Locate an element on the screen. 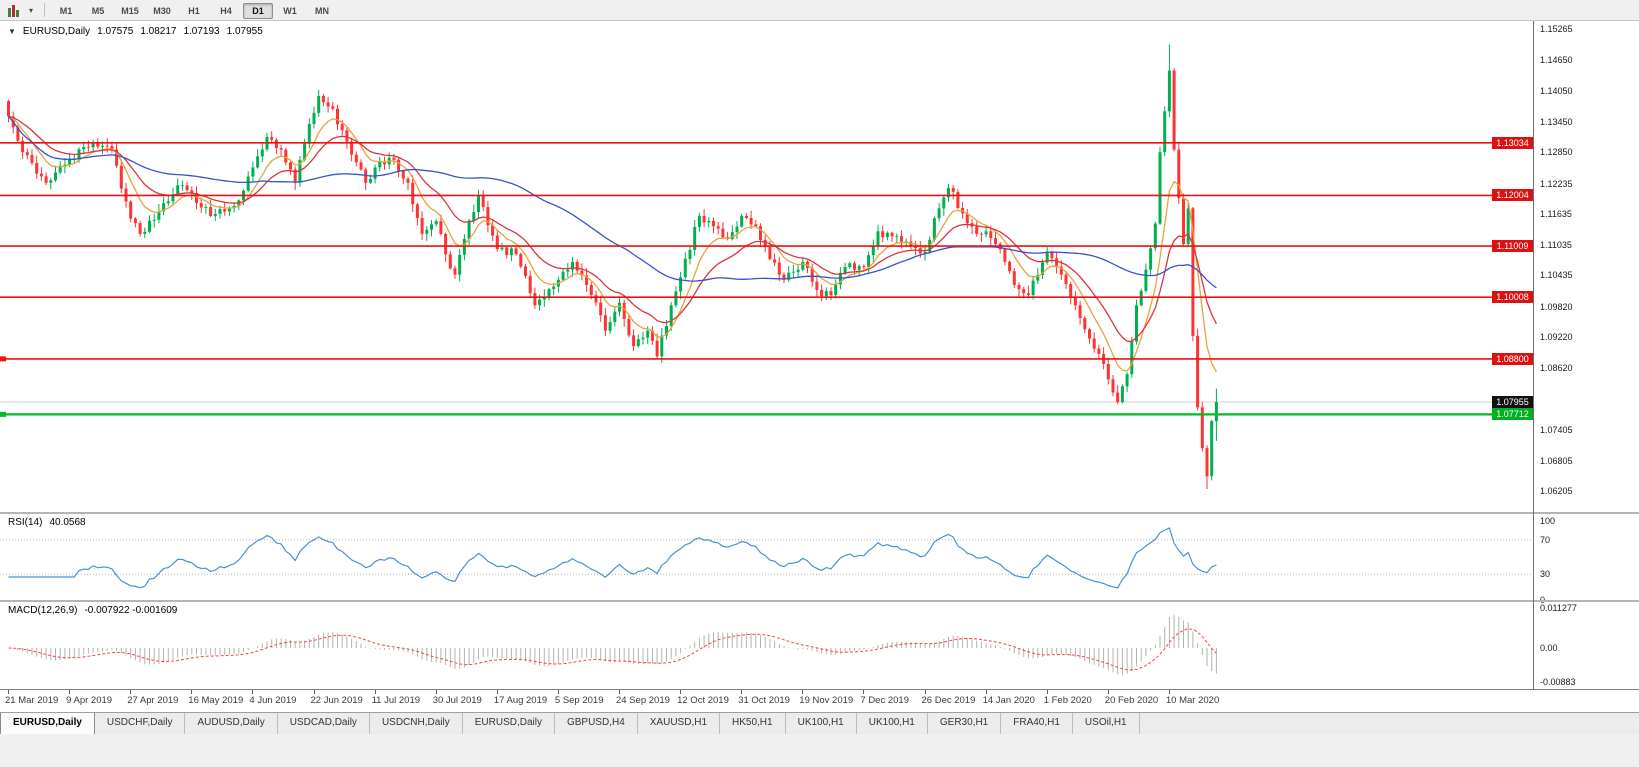  timeframe-button-H4: H4 is located at coordinates (226, 11).